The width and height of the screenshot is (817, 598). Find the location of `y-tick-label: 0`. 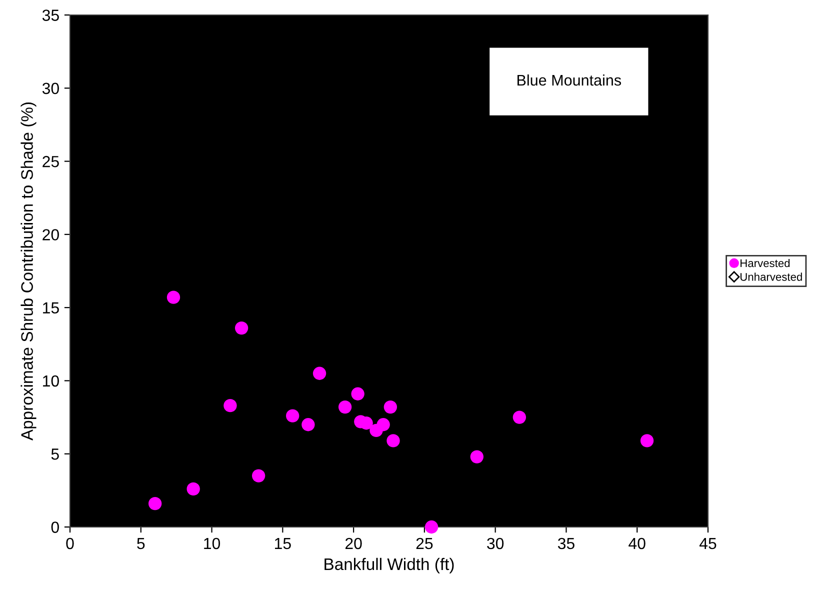

y-tick-label: 0 is located at coordinates (55, 527).